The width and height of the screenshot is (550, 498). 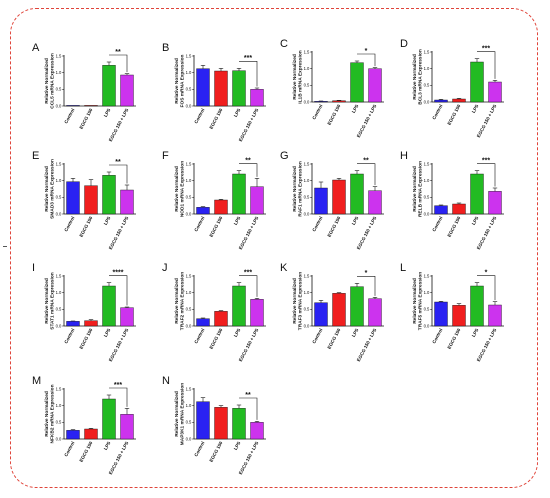 What do you see at coordinates (403, 268) in the screenshot?
I see `panel-letter: L` at bounding box center [403, 268].